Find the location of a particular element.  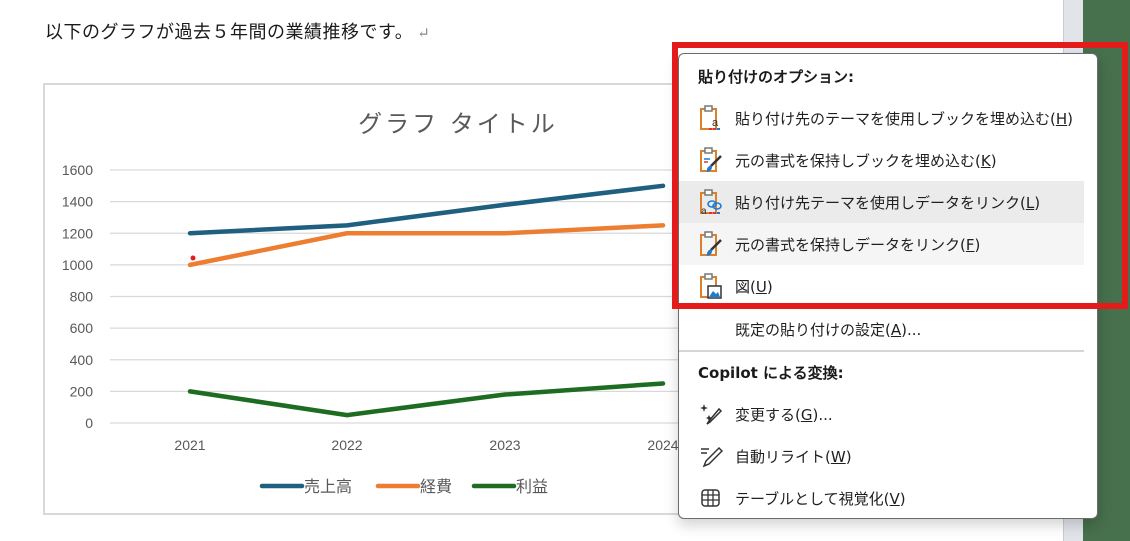

paste-options-header: 貼り付けのオプション: is located at coordinates (776, 77).